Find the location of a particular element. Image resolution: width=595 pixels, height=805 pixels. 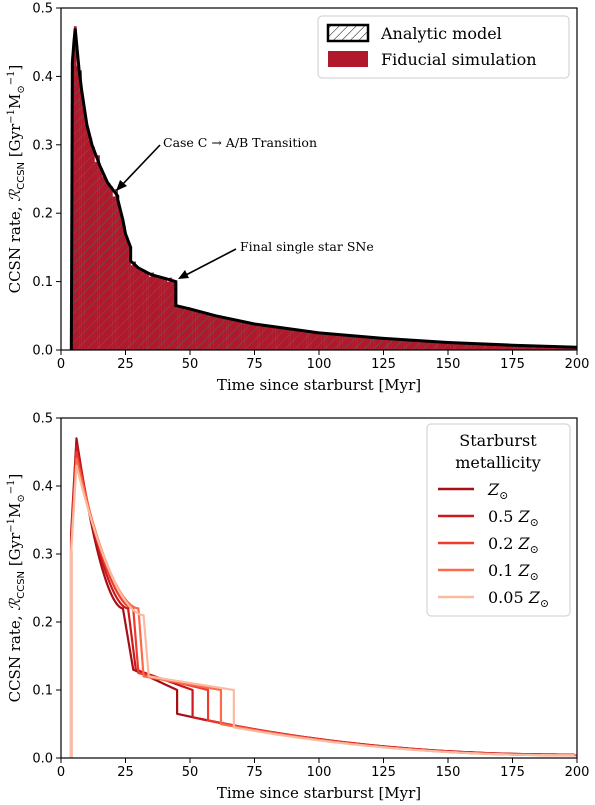

y-axis-label-top: CCSN rate, ℛCCSN [Gyr−1M⊙−1] is located at coordinates (16, 179).